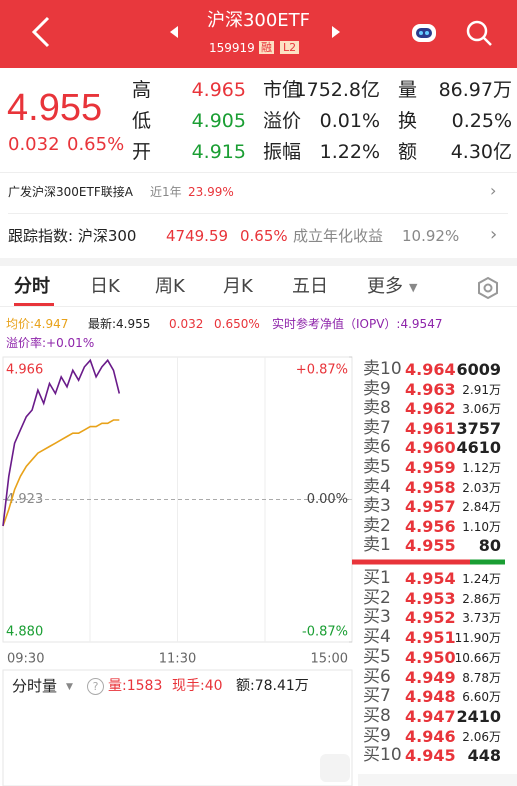 This screenshot has width=517, height=786. What do you see at coordinates (377, 637) in the screenshot?
I see `book-label: 买4` at bounding box center [377, 637].